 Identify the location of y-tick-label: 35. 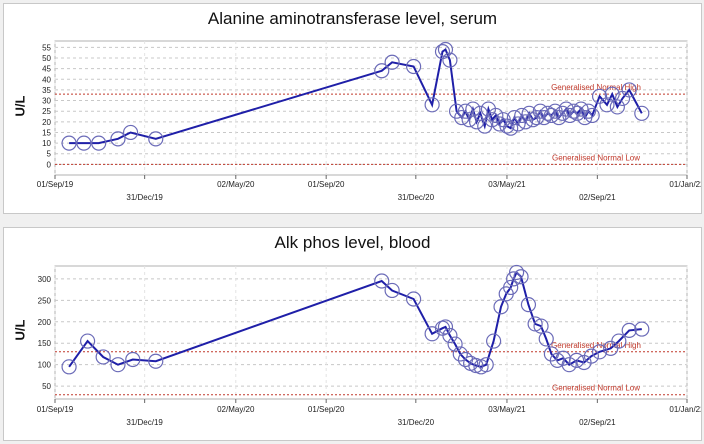
(46, 90).